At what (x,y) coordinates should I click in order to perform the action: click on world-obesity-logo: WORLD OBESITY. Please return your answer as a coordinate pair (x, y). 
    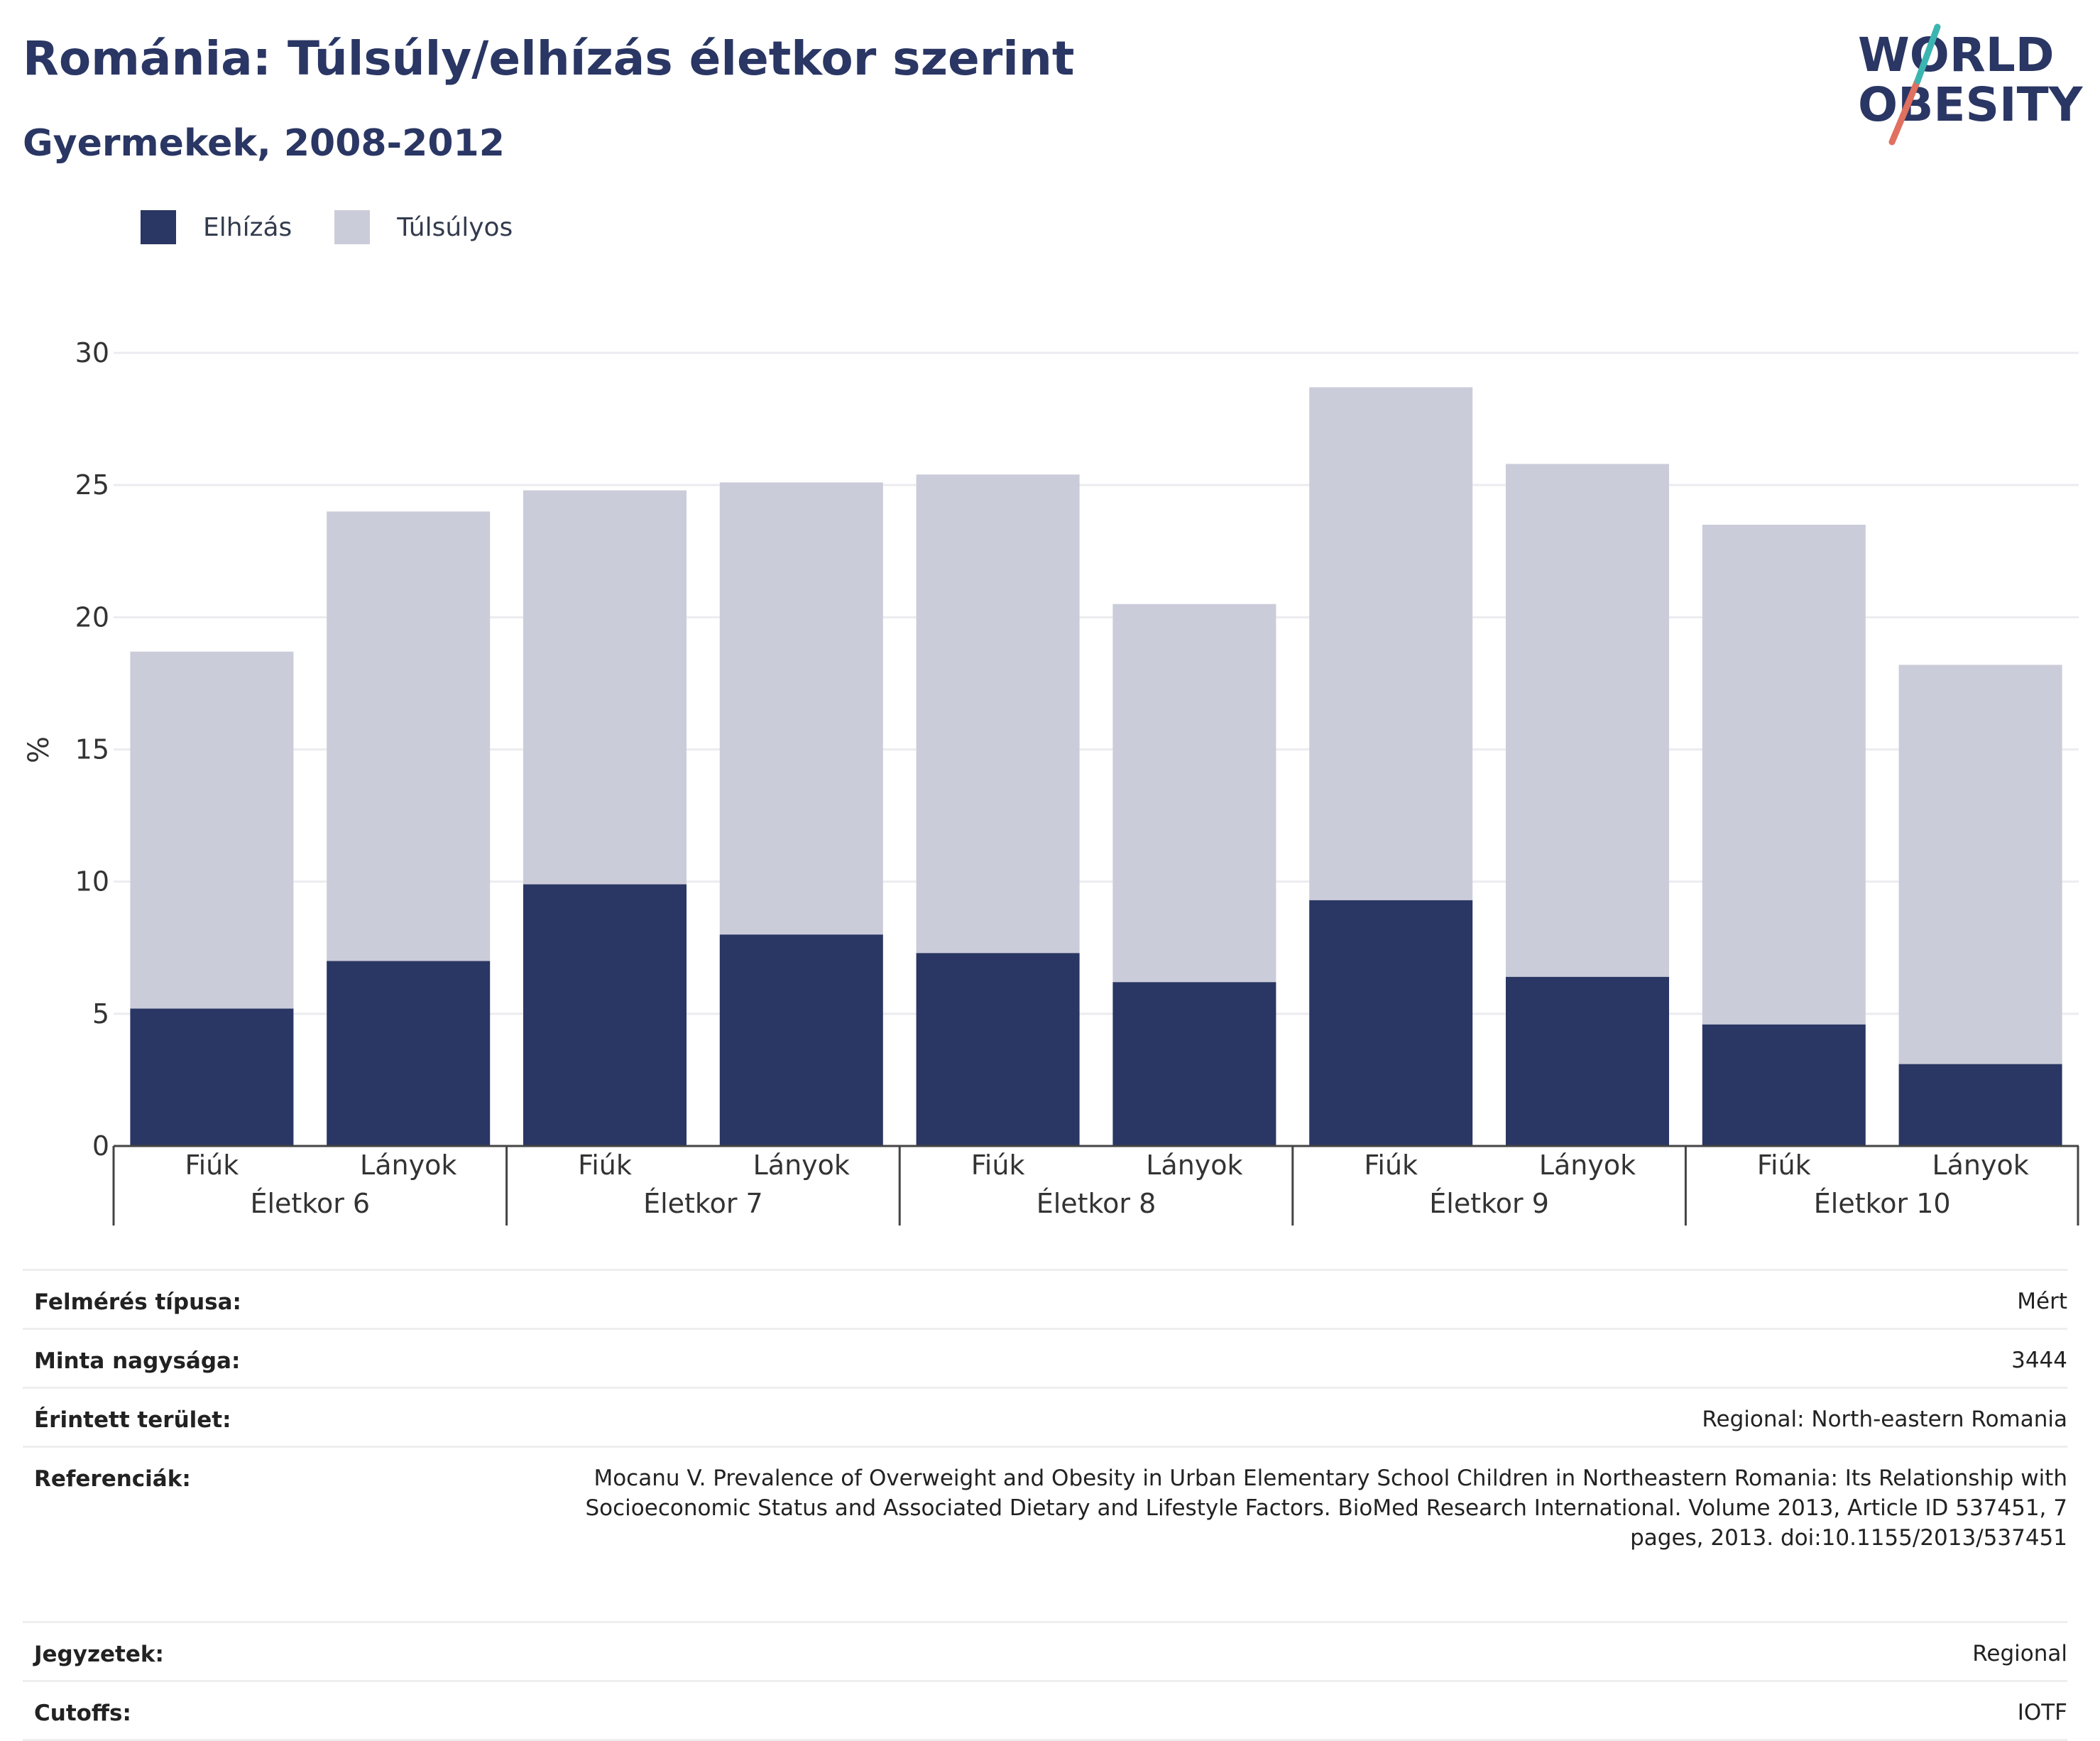
    Looking at the image, I should click on (1966, 85).